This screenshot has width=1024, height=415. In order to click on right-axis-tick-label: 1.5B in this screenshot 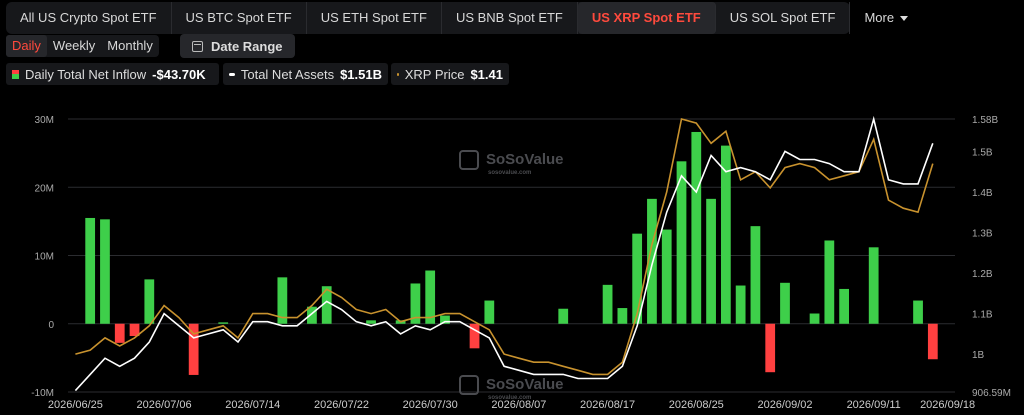, I will do `click(982, 152)`.